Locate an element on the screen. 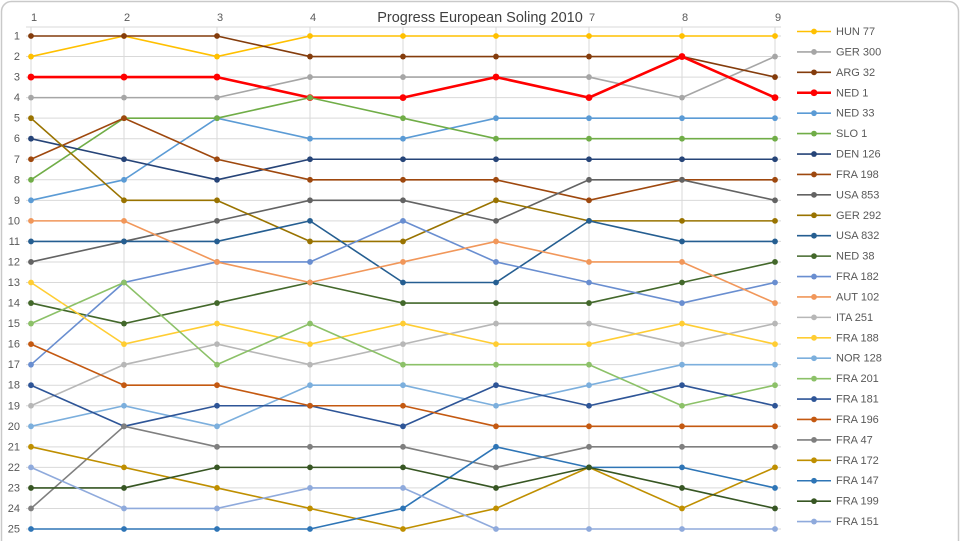 The height and width of the screenshot is (541, 960). legend-label-GER-300: GER 300 is located at coordinates (858, 52).